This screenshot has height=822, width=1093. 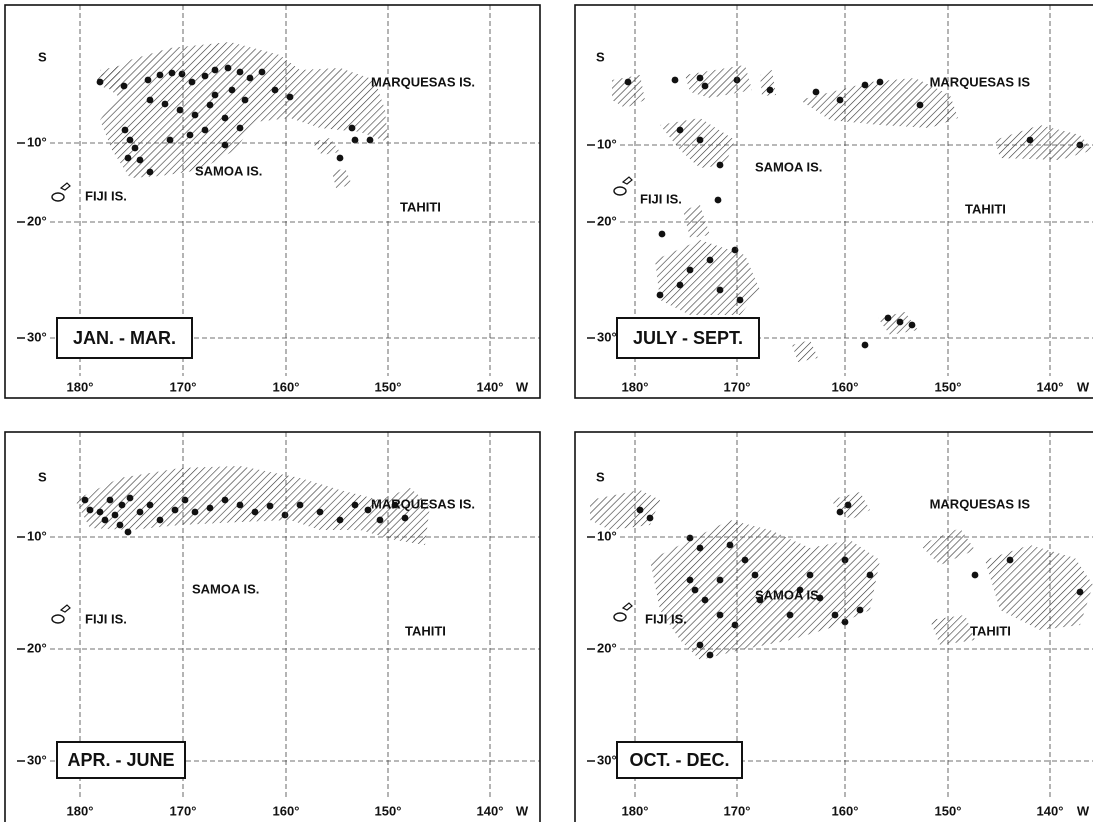 What do you see at coordinates (679, 760) in the screenshot?
I see `season-label: OCT. - DEC.` at bounding box center [679, 760].